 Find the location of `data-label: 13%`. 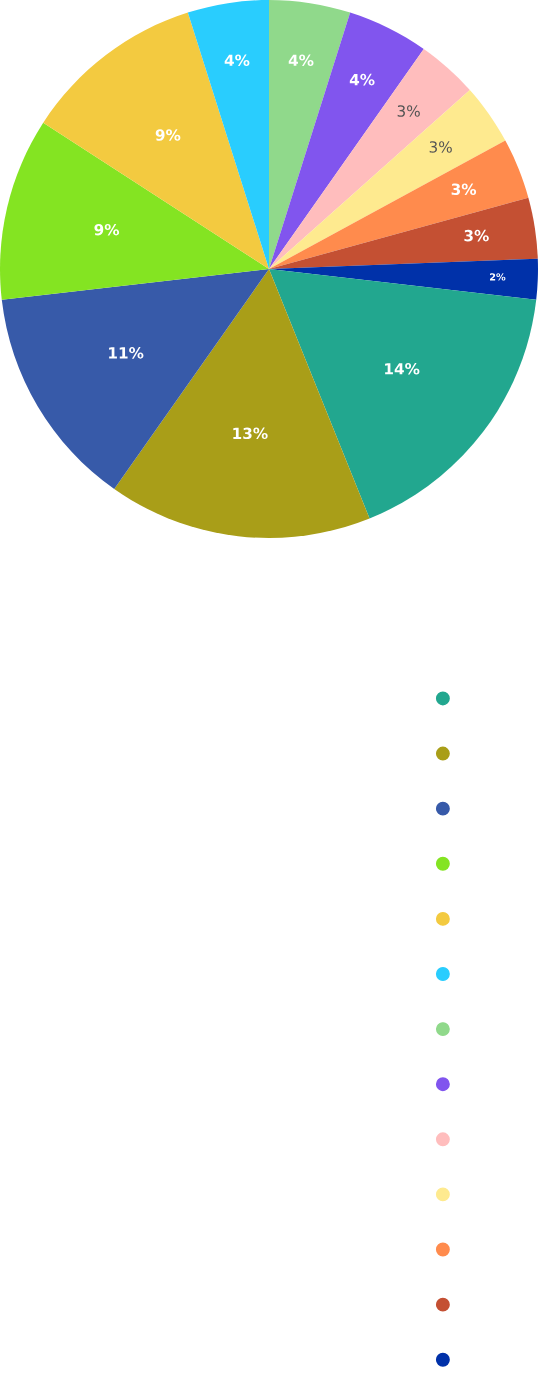

data-label: 13% is located at coordinates (250, 433).